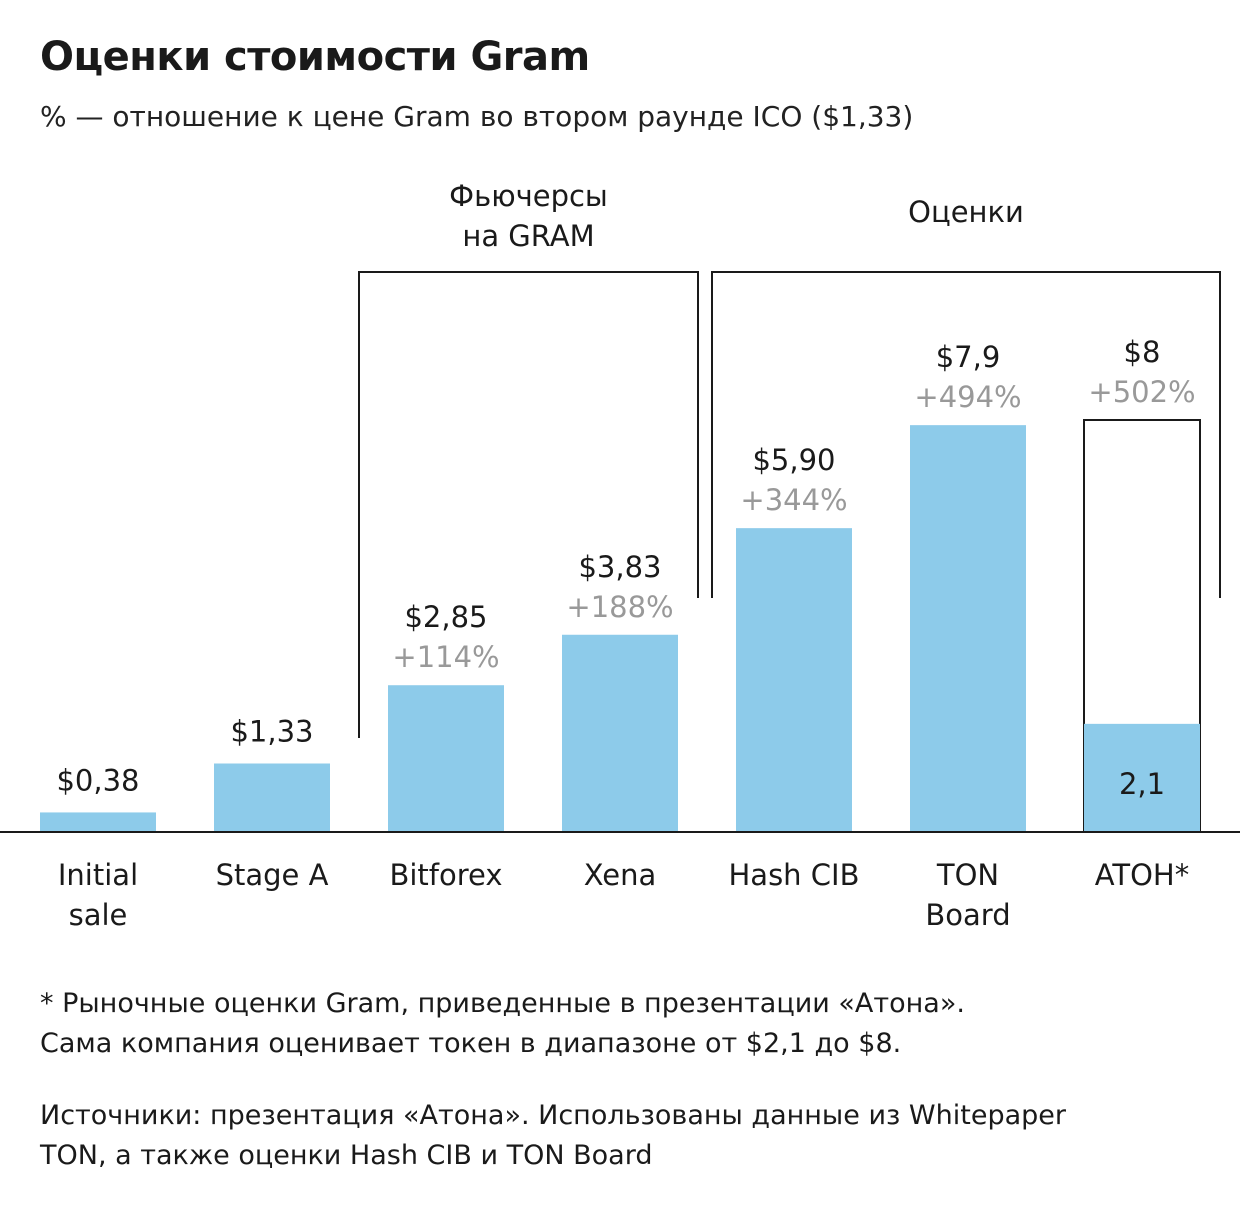 This screenshot has height=1208, width=1240. What do you see at coordinates (346, 1155) in the screenshot?
I see `sources-line-2: TON, а также оценки Hash CIB и TON Board` at bounding box center [346, 1155].